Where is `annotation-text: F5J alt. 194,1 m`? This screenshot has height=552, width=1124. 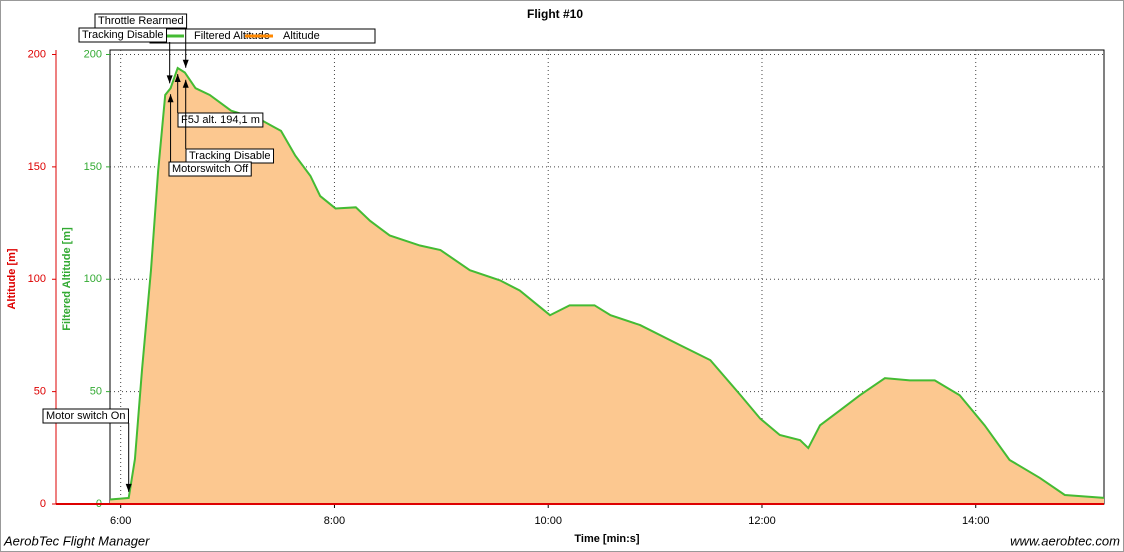
annotation-text: F5J alt. 194,1 m is located at coordinates (220, 120).